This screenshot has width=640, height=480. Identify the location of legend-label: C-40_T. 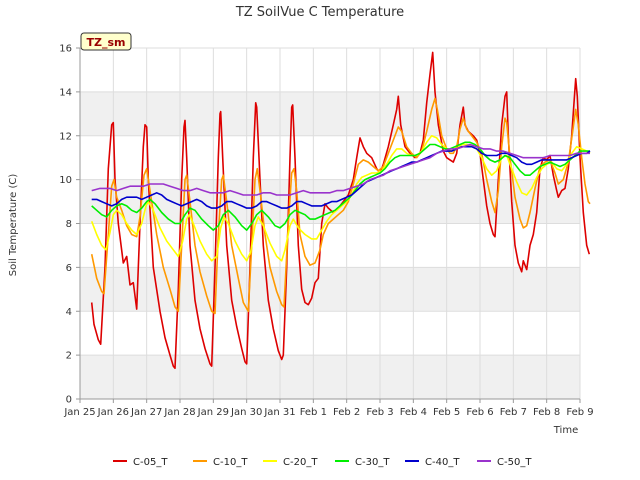
(442, 462).